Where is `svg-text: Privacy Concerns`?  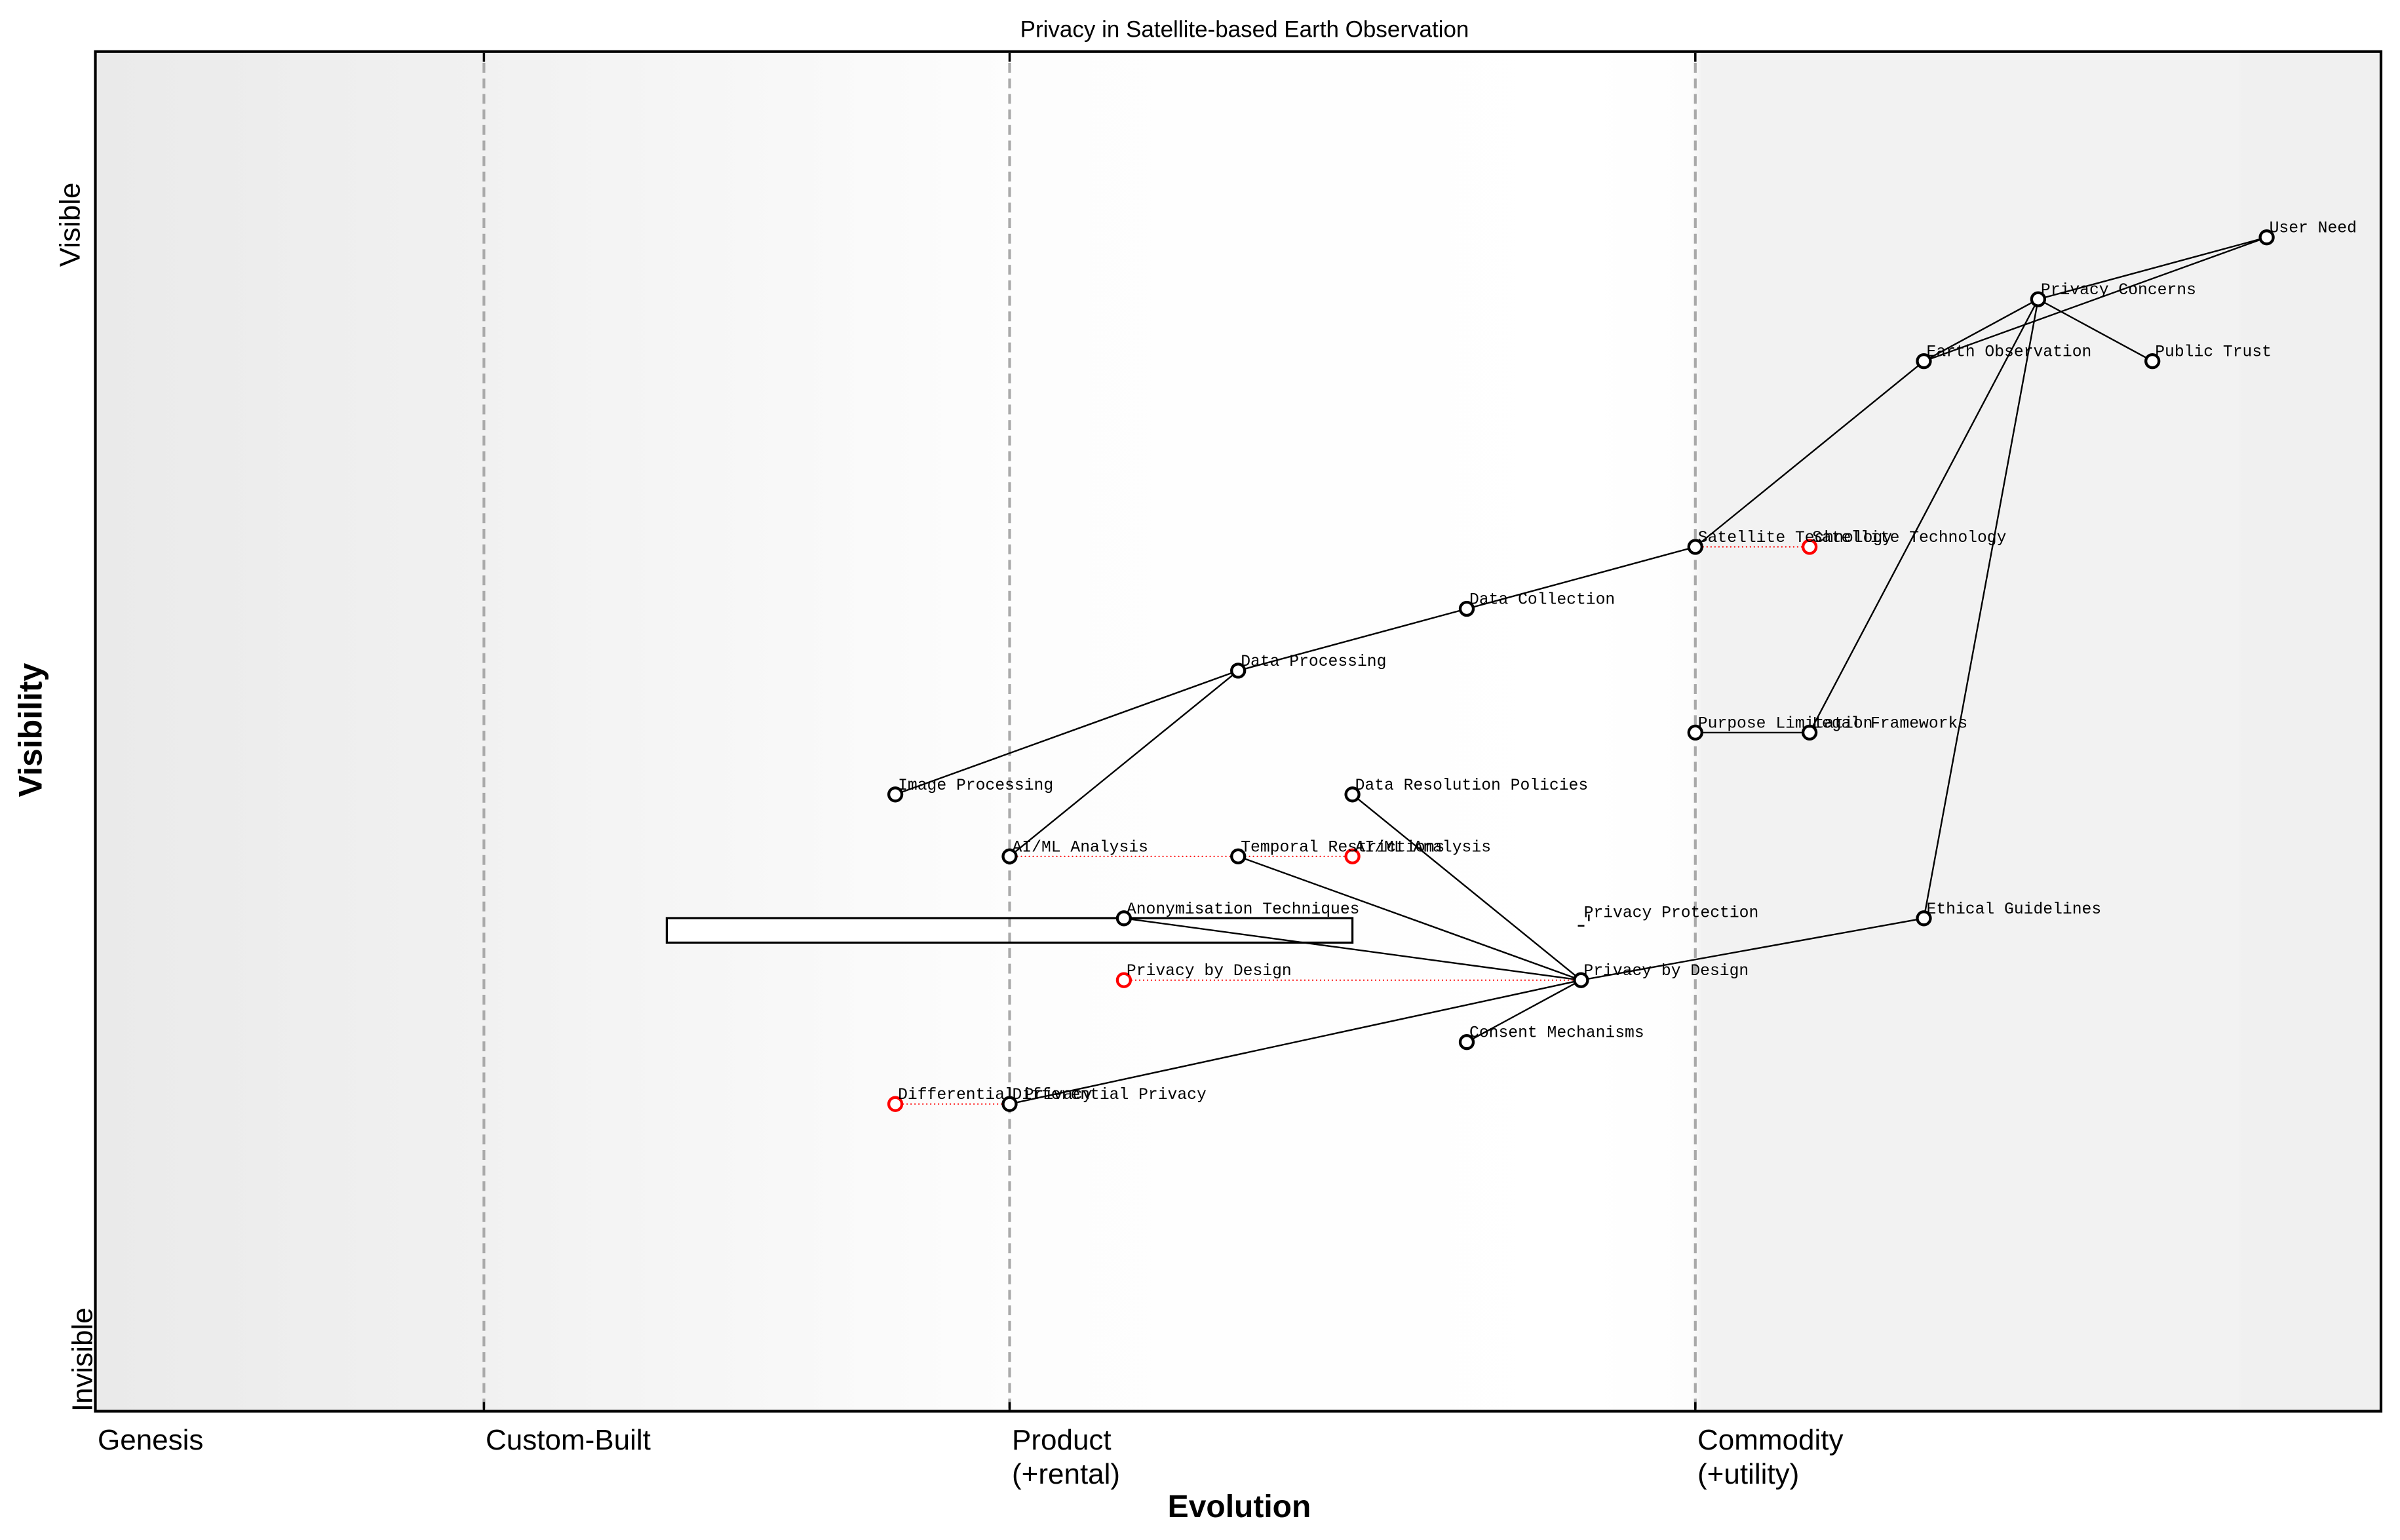
svg-text: Privacy Concerns is located at coordinates (2118, 290).